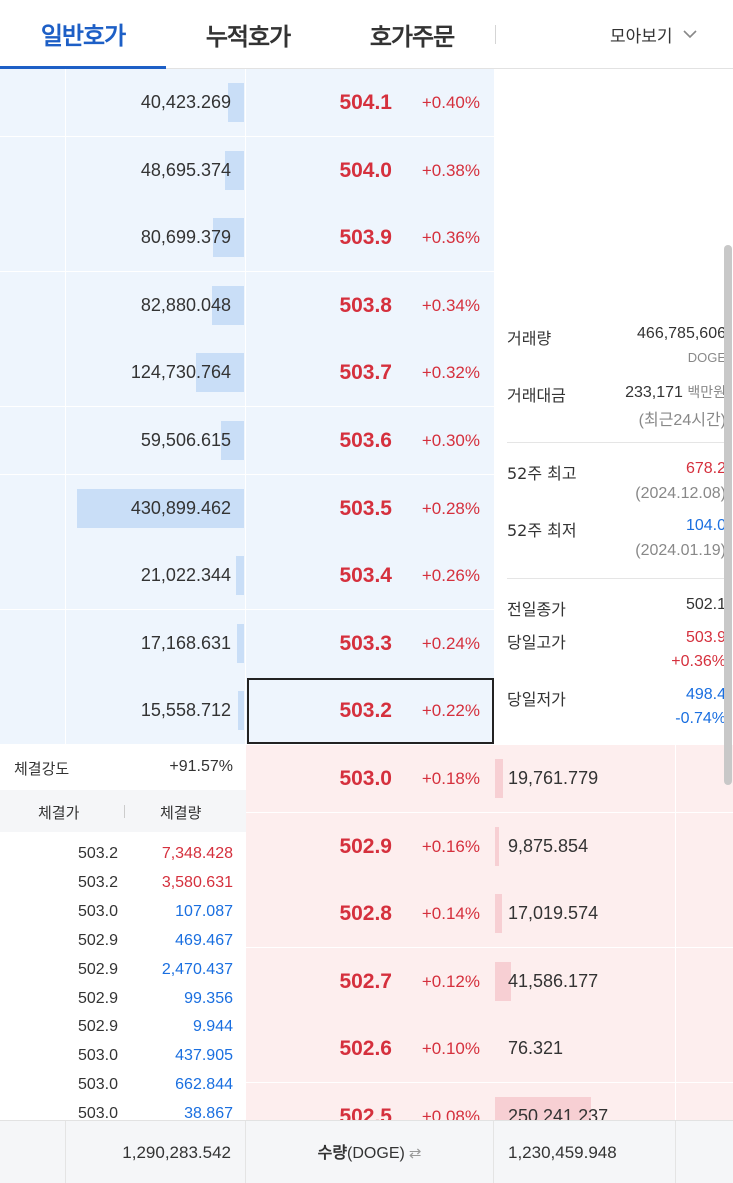 Image resolution: width=733 pixels, height=1183 pixels. I want to click on ask-qty: 40,423.269, so click(185, 102).